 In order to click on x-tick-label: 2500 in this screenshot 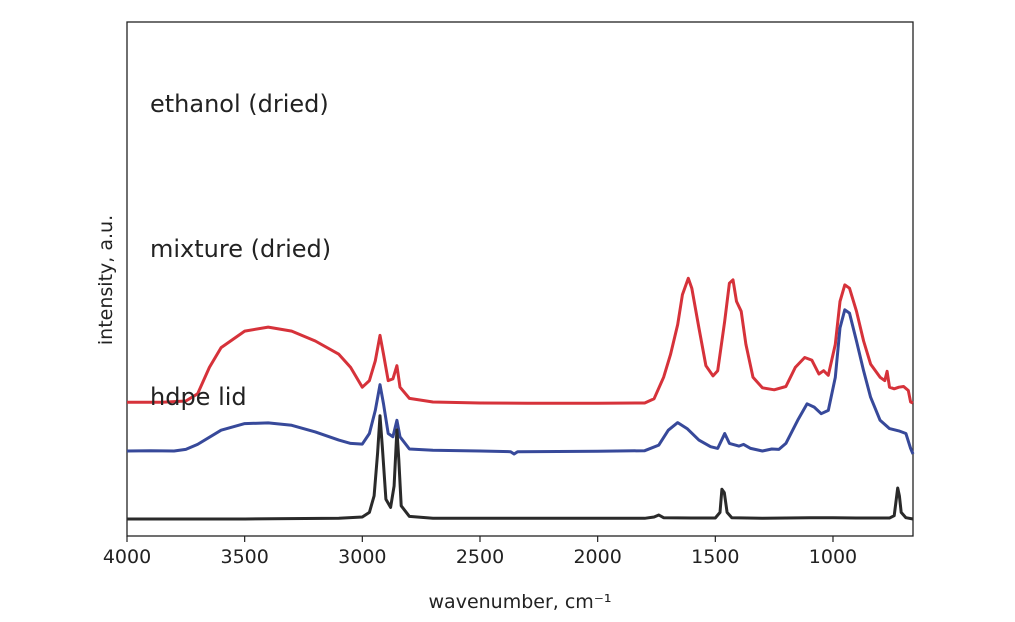, I will do `click(480, 557)`.